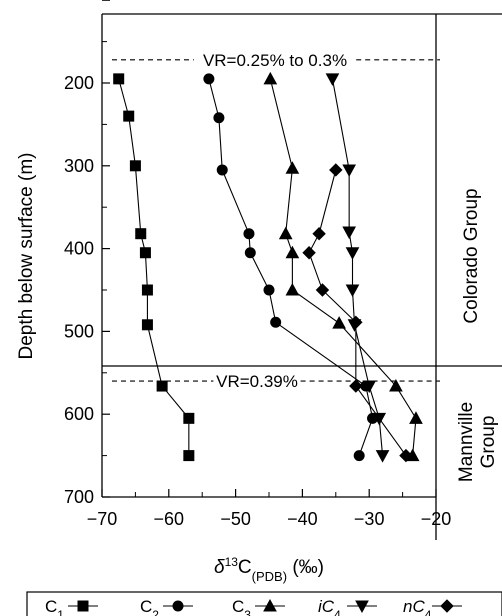 The height and width of the screenshot is (616, 502). I want to click on x-axis-title: δ13C(PDB) (‰), so click(269, 569).